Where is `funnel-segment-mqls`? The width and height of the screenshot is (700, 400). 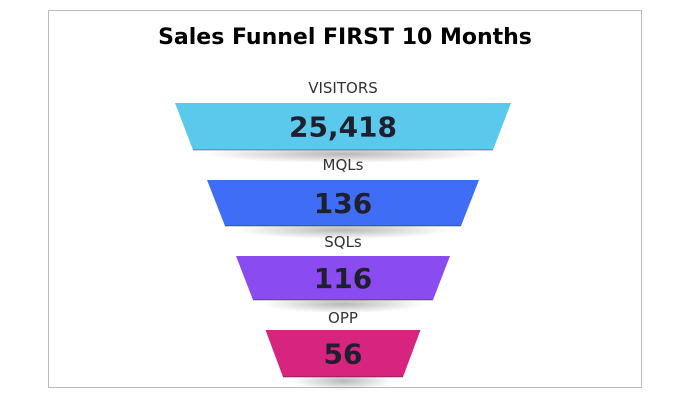
funnel-segment-mqls is located at coordinates (343, 203).